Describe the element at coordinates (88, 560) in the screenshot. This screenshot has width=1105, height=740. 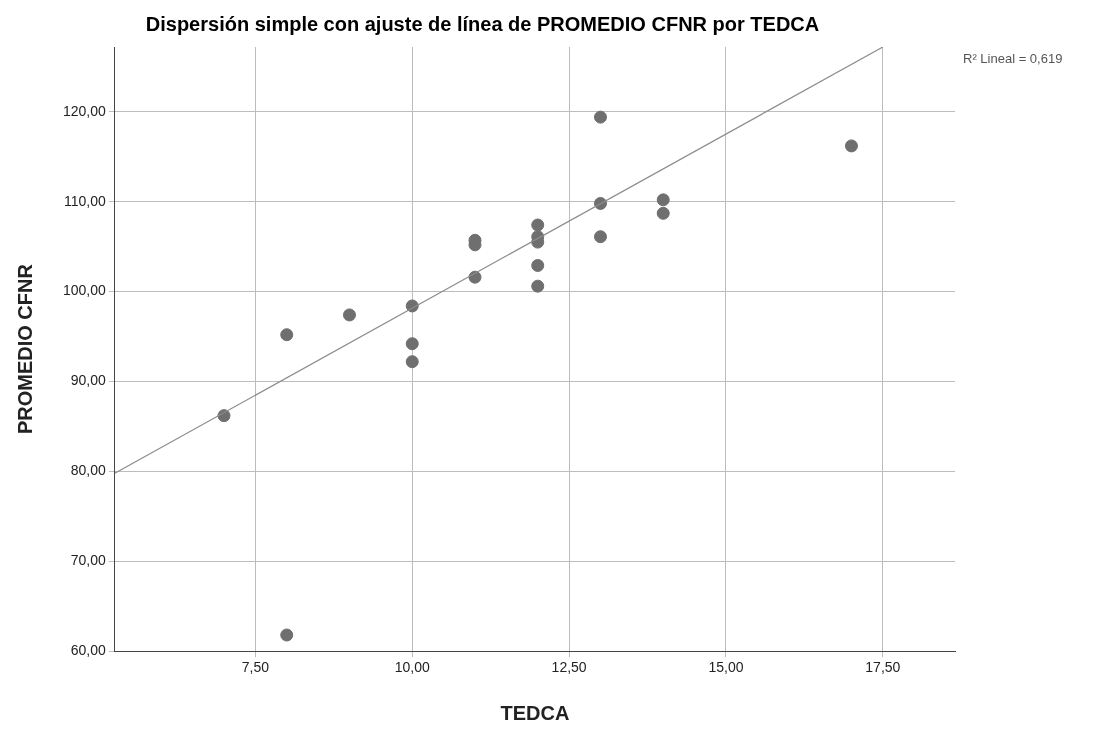
I see `y-tick-label: 70,00` at that location.